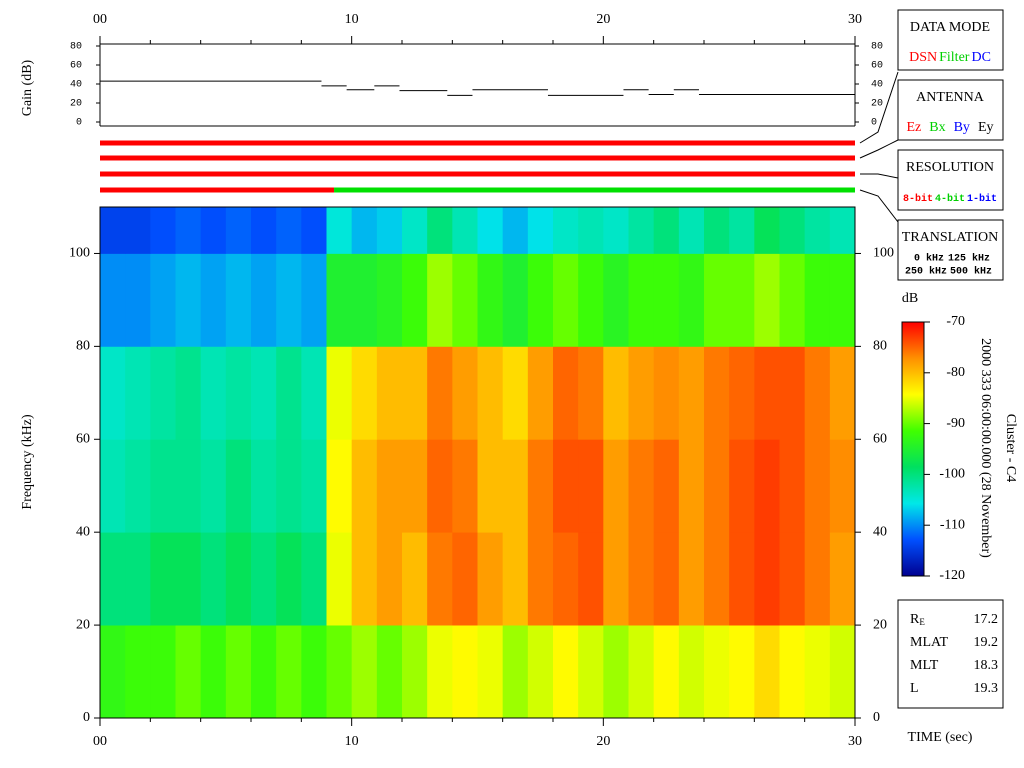 This screenshot has width=1024, height=768. I want to click on panel-items: Ez Bx By Ey, so click(949, 127).